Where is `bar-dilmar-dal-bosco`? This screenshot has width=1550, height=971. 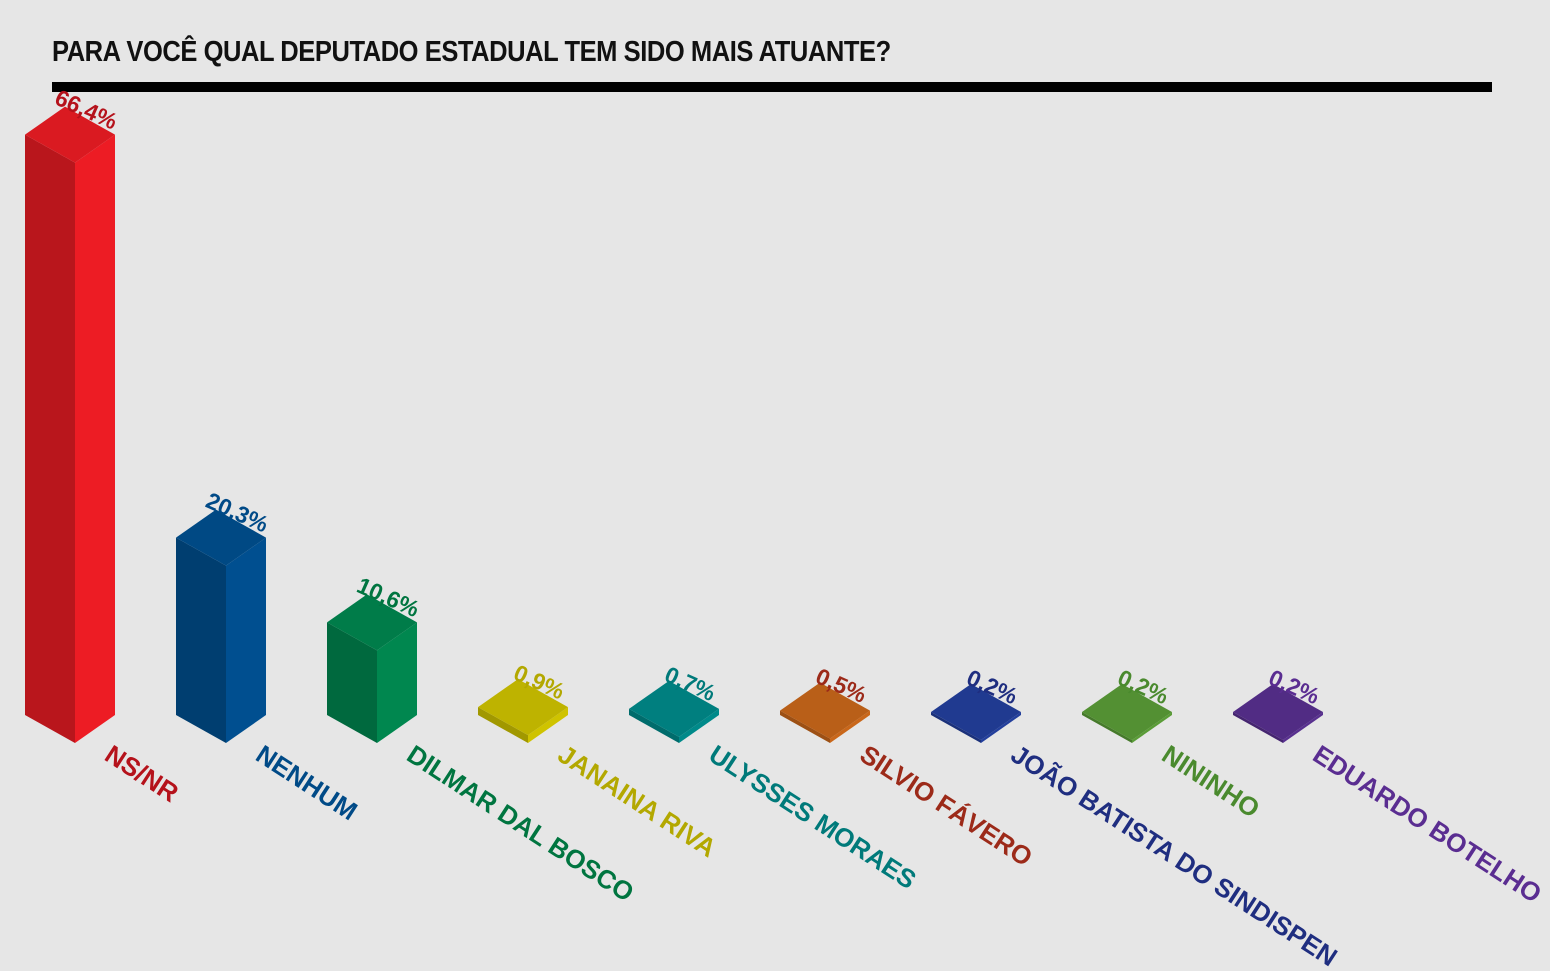
bar-dilmar-dal-bosco is located at coordinates (372, 668).